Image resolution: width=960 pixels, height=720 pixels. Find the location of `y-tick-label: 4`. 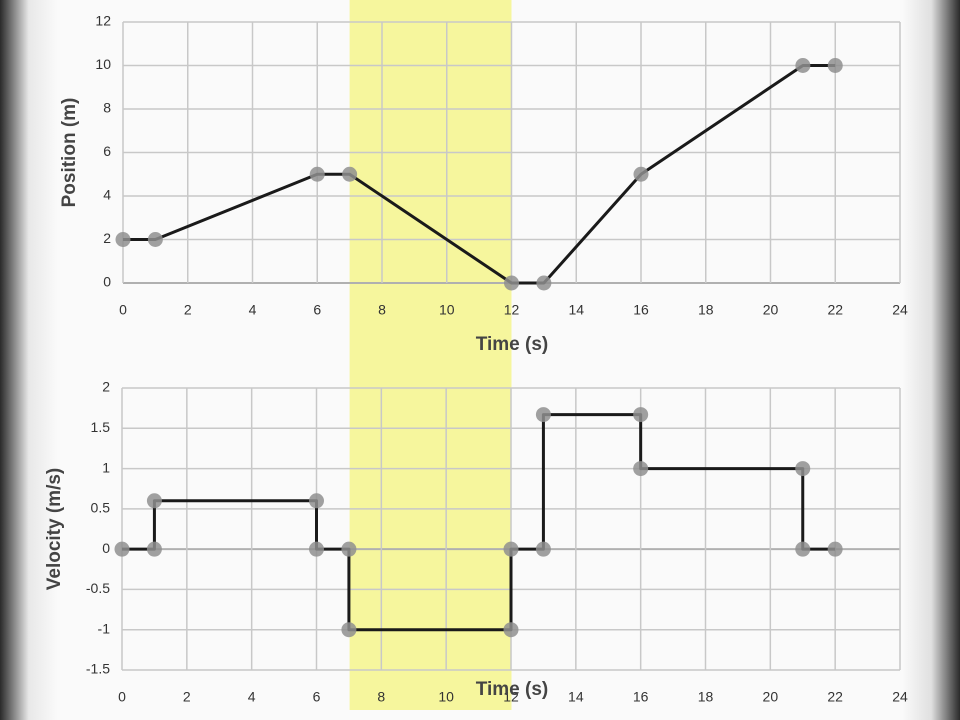

y-tick-label: 4 is located at coordinates (107, 195).